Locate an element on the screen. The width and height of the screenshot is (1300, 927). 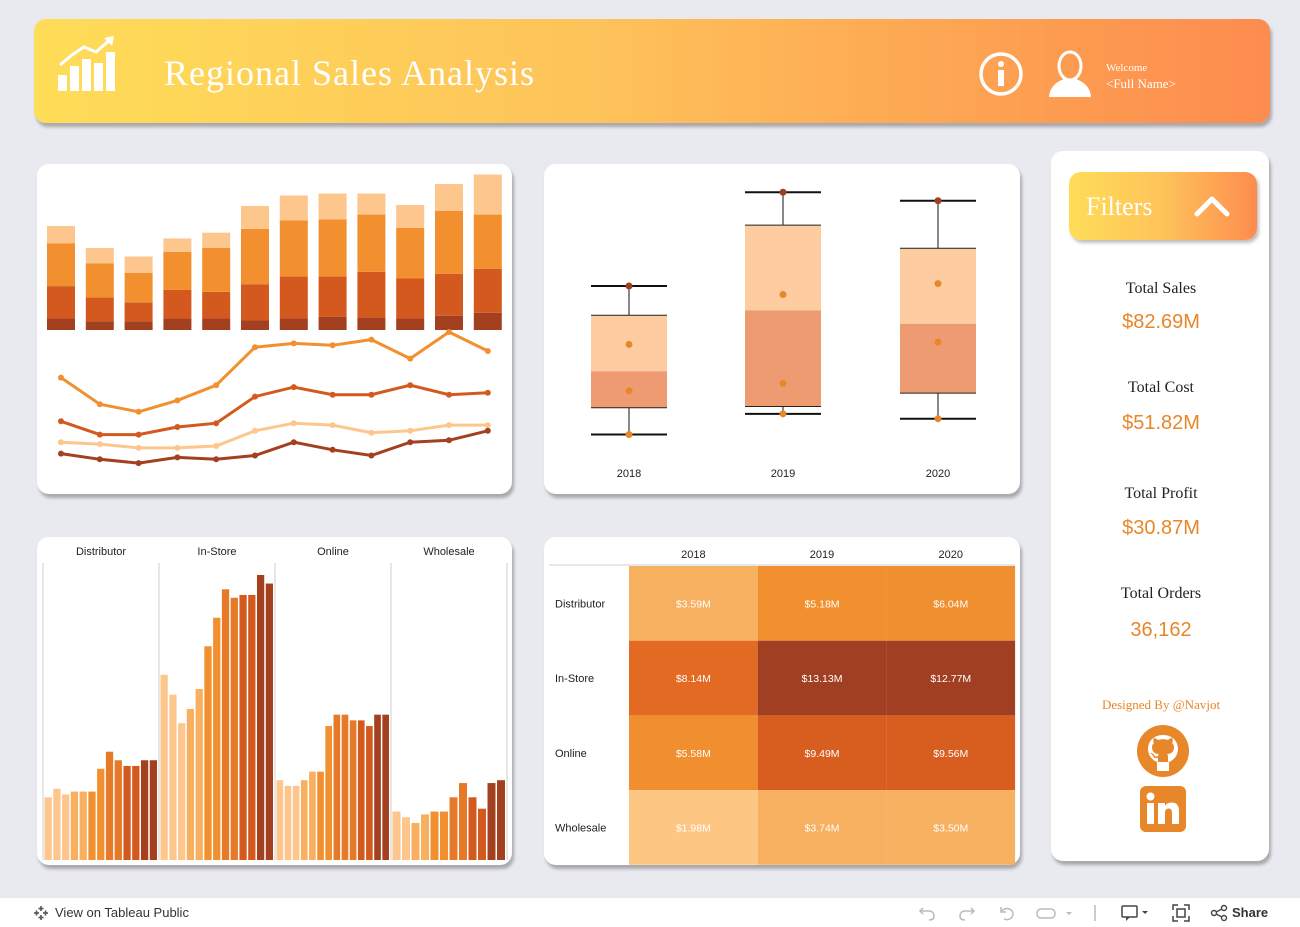
panel-header: Distributor is located at coordinates (101, 552).